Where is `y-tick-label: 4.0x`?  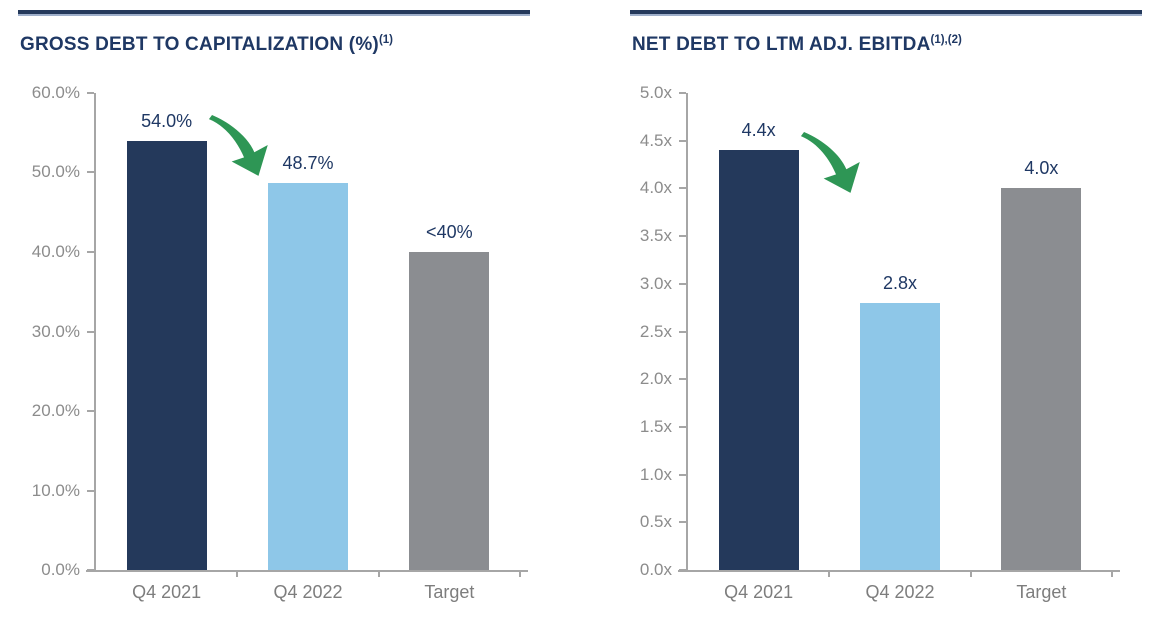
y-tick-label: 4.0x is located at coordinates (655, 188).